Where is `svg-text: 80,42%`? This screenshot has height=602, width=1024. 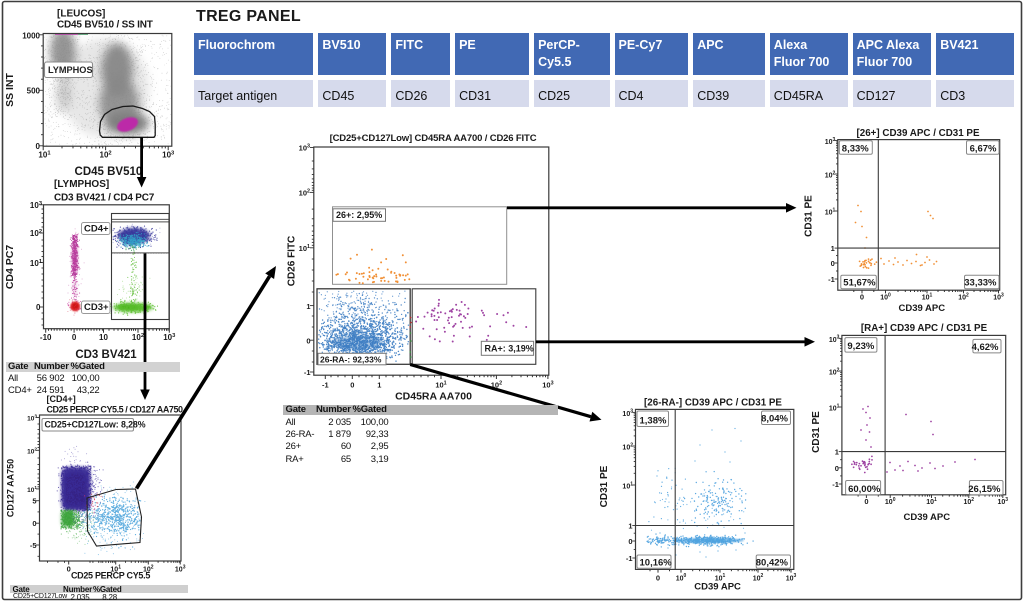 svg-text: 80,42% is located at coordinates (772, 562).